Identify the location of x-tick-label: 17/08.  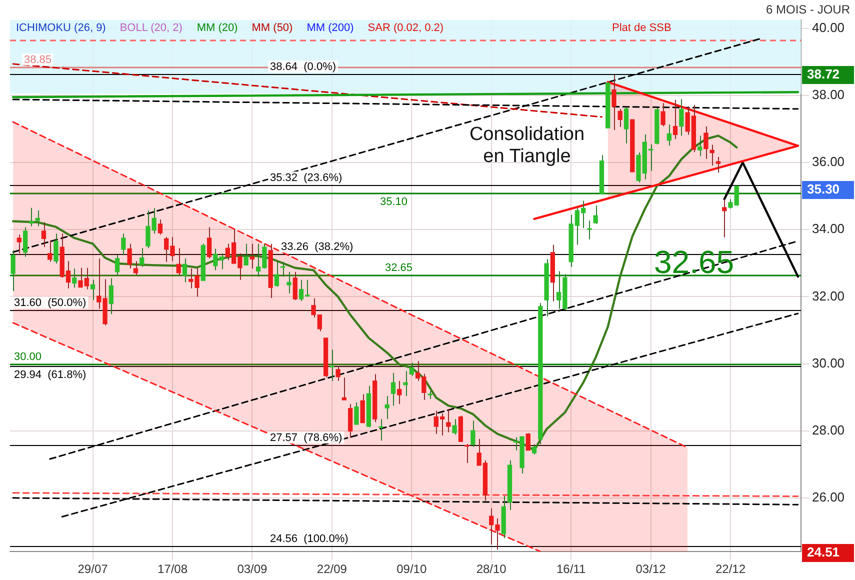
(172, 569).